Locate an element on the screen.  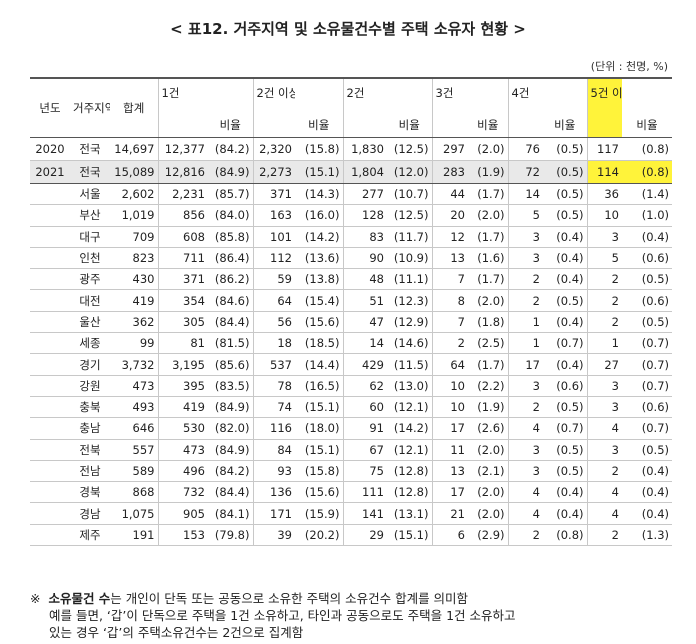
value-cell: 93 is located at coordinates (273, 471).